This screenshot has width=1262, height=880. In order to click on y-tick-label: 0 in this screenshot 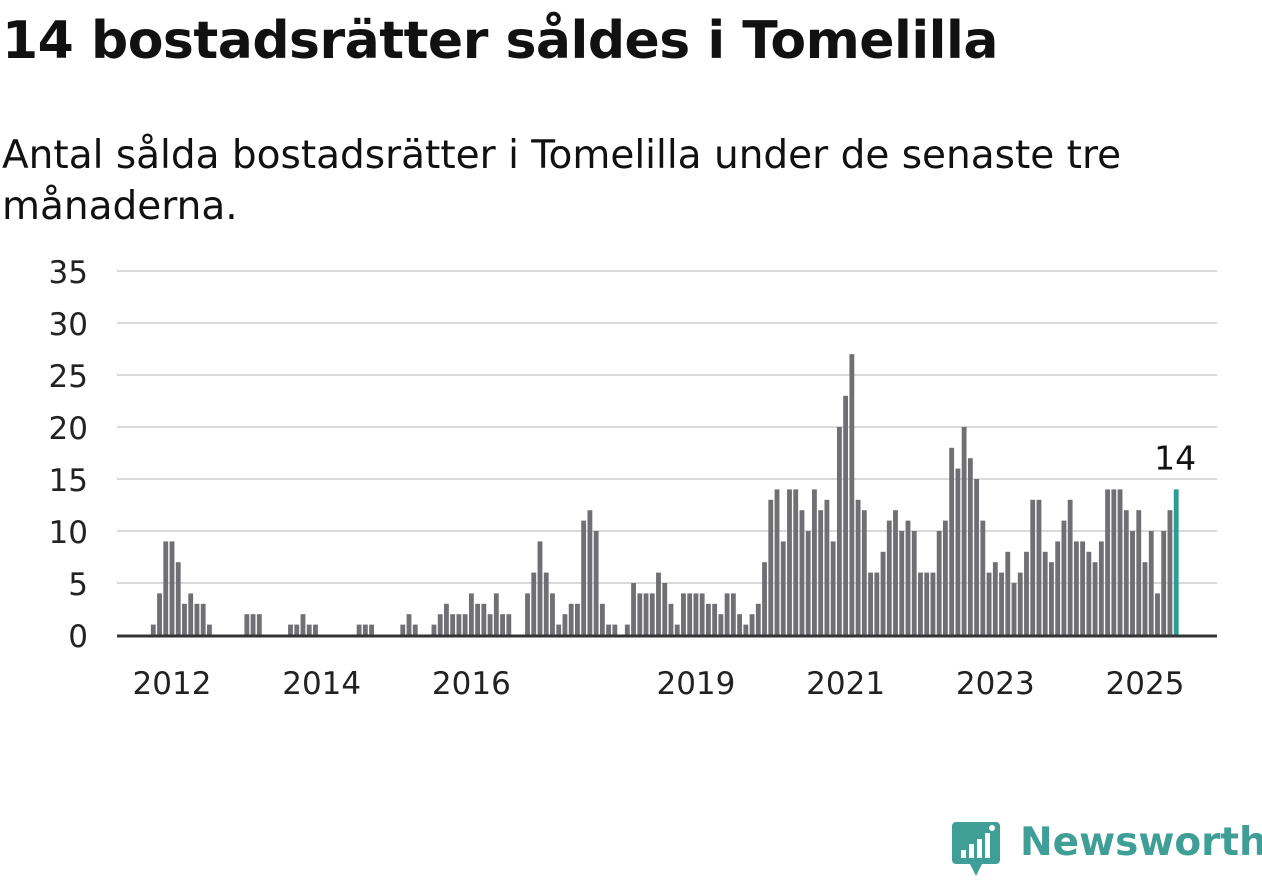, I will do `click(78, 637)`.